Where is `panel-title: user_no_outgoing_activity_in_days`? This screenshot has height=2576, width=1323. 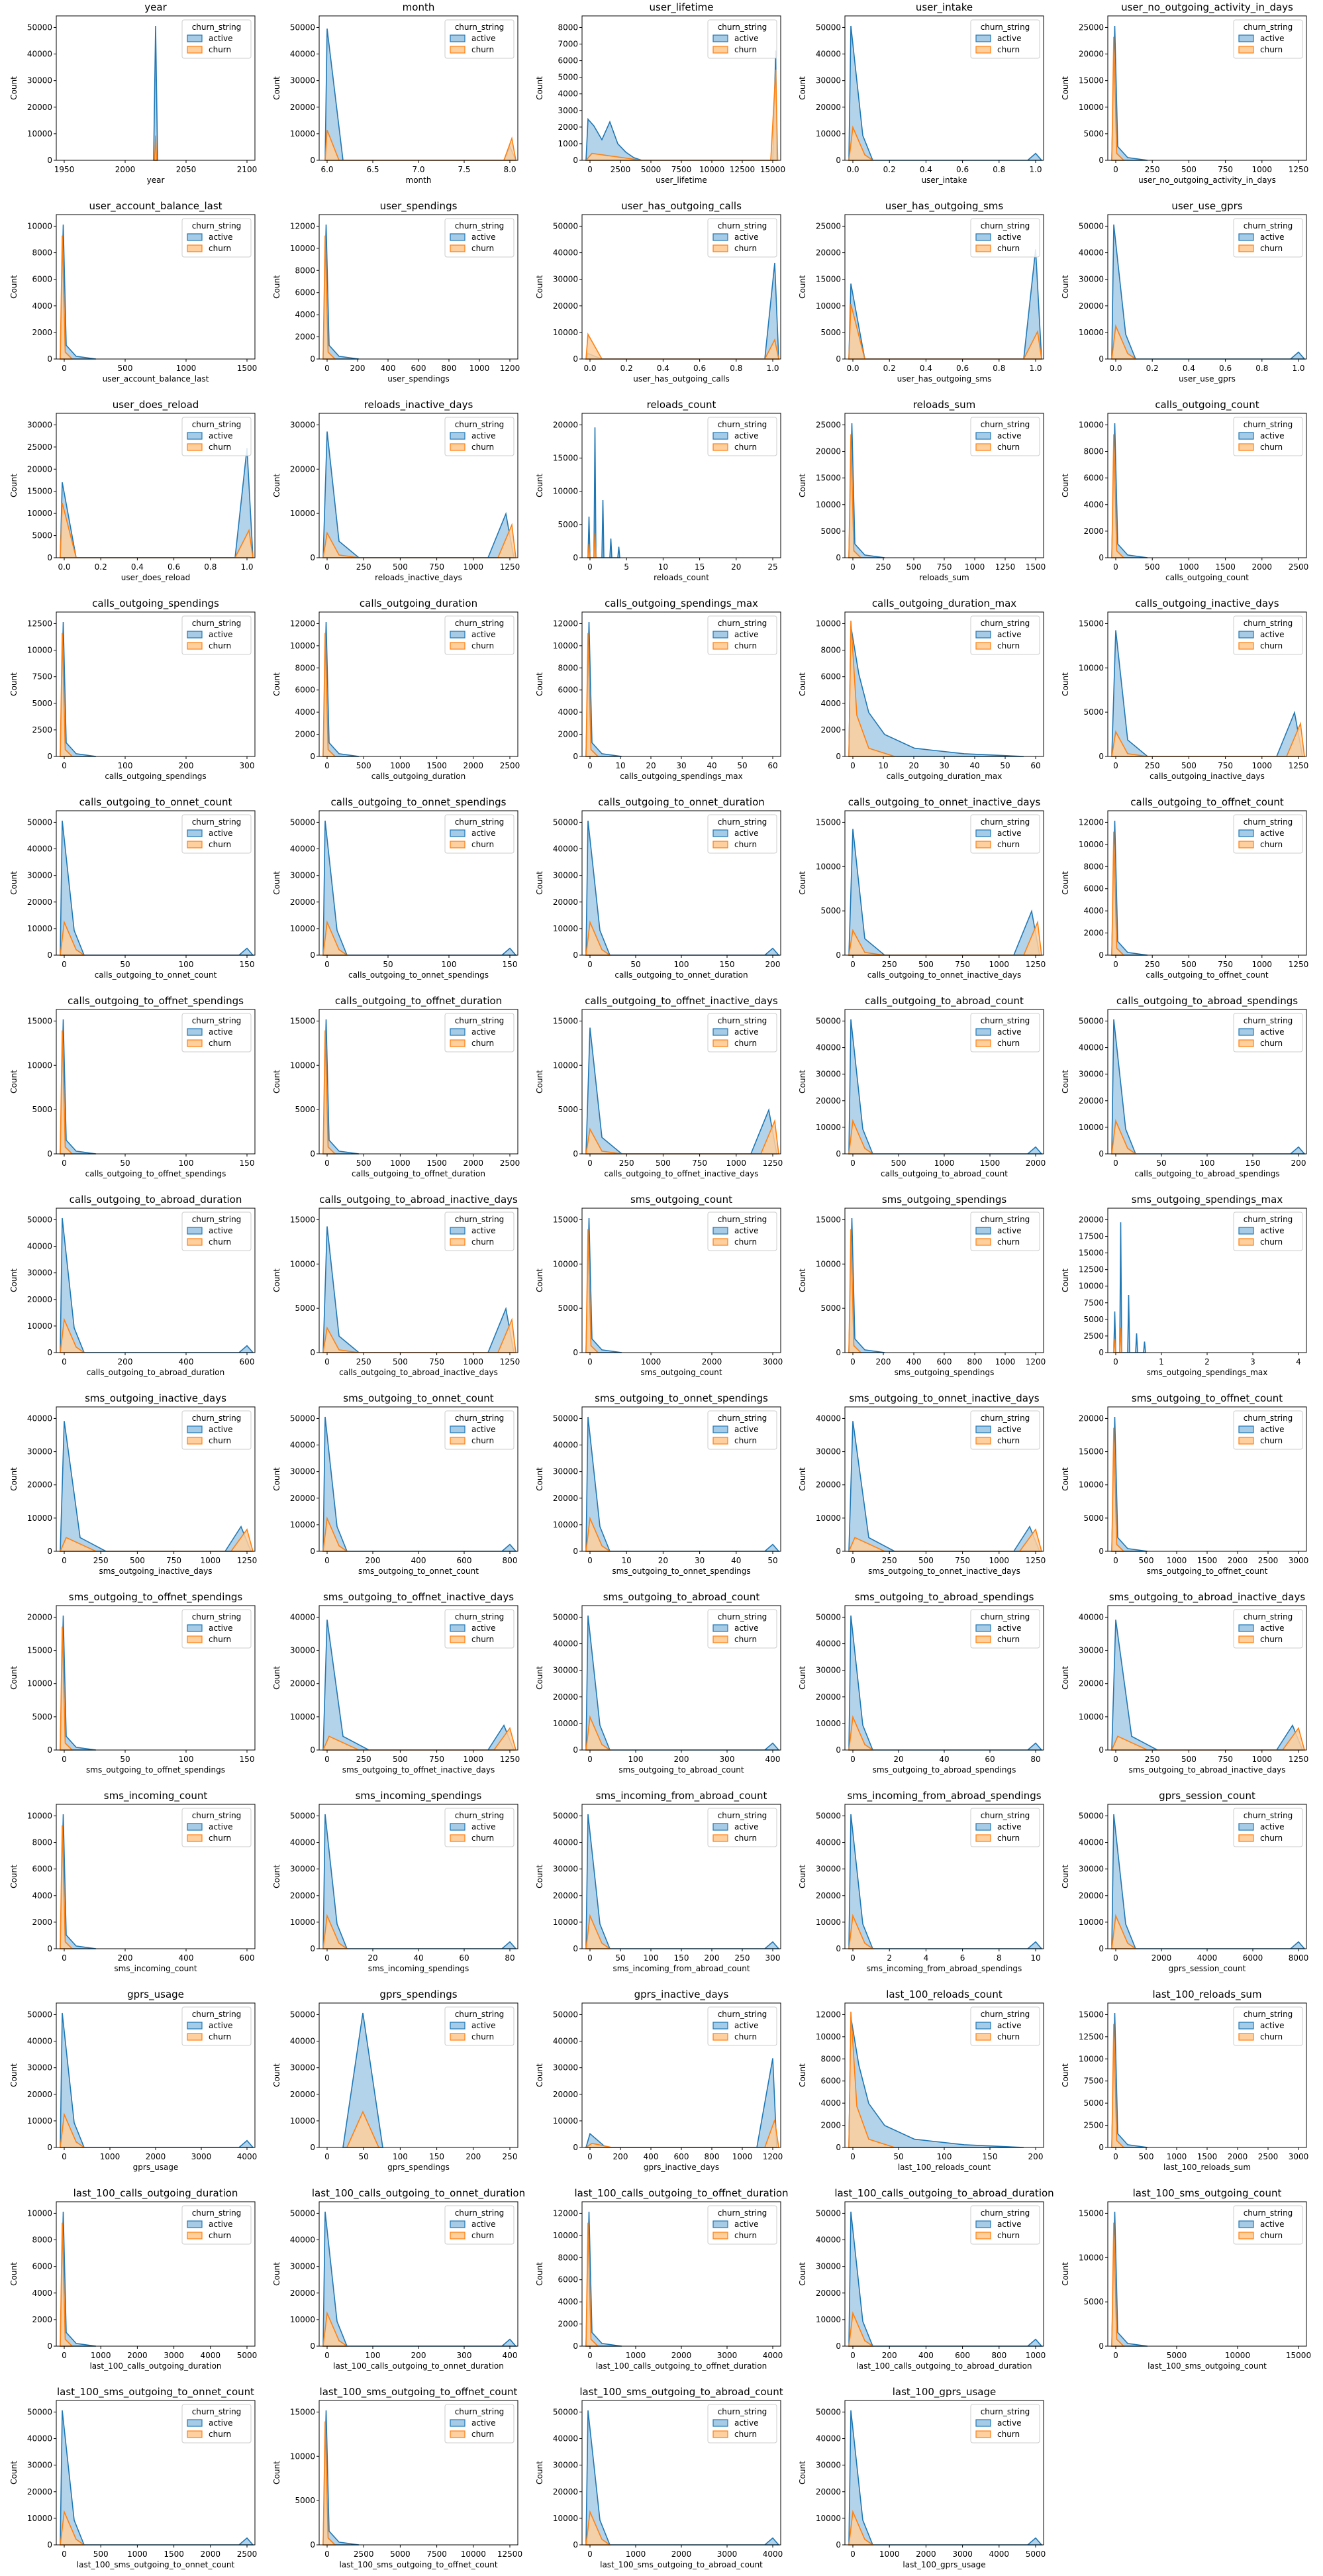 panel-title: user_no_outgoing_activity_in_days is located at coordinates (1207, 7).